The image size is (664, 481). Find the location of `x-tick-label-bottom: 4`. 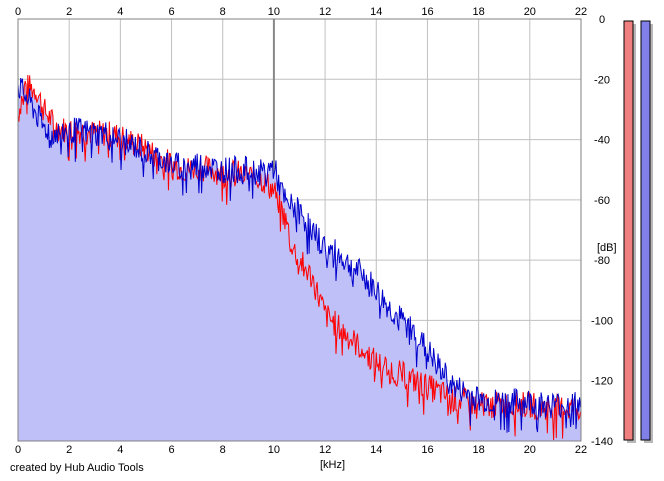

x-tick-label-bottom: 4 is located at coordinates (120, 450).